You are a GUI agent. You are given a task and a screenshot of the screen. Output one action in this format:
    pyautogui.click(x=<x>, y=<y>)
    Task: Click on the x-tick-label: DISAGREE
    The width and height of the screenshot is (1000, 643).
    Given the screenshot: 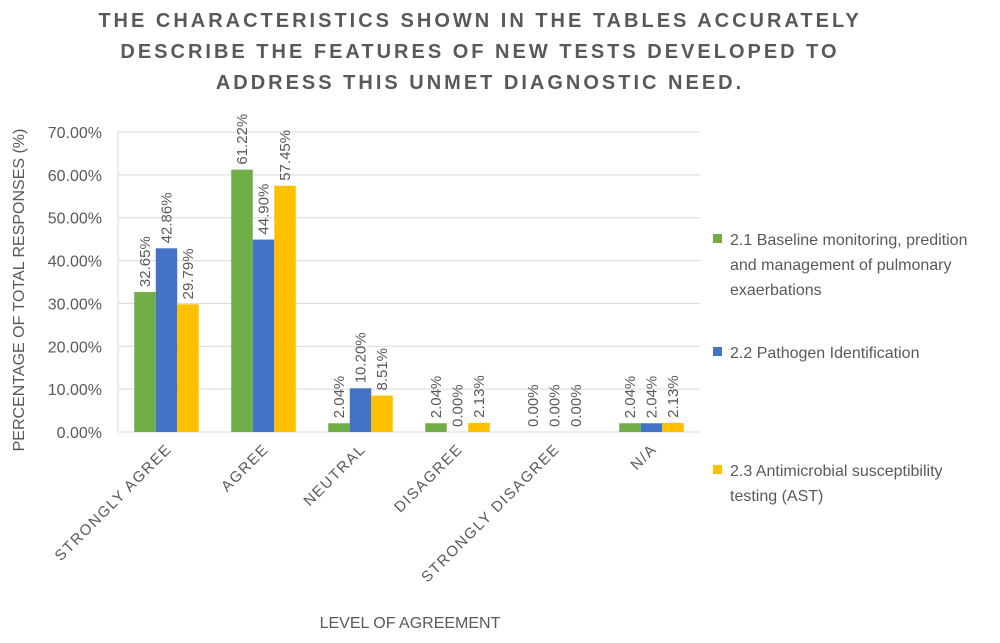 What is the action you would take?
    pyautogui.click(x=428, y=478)
    